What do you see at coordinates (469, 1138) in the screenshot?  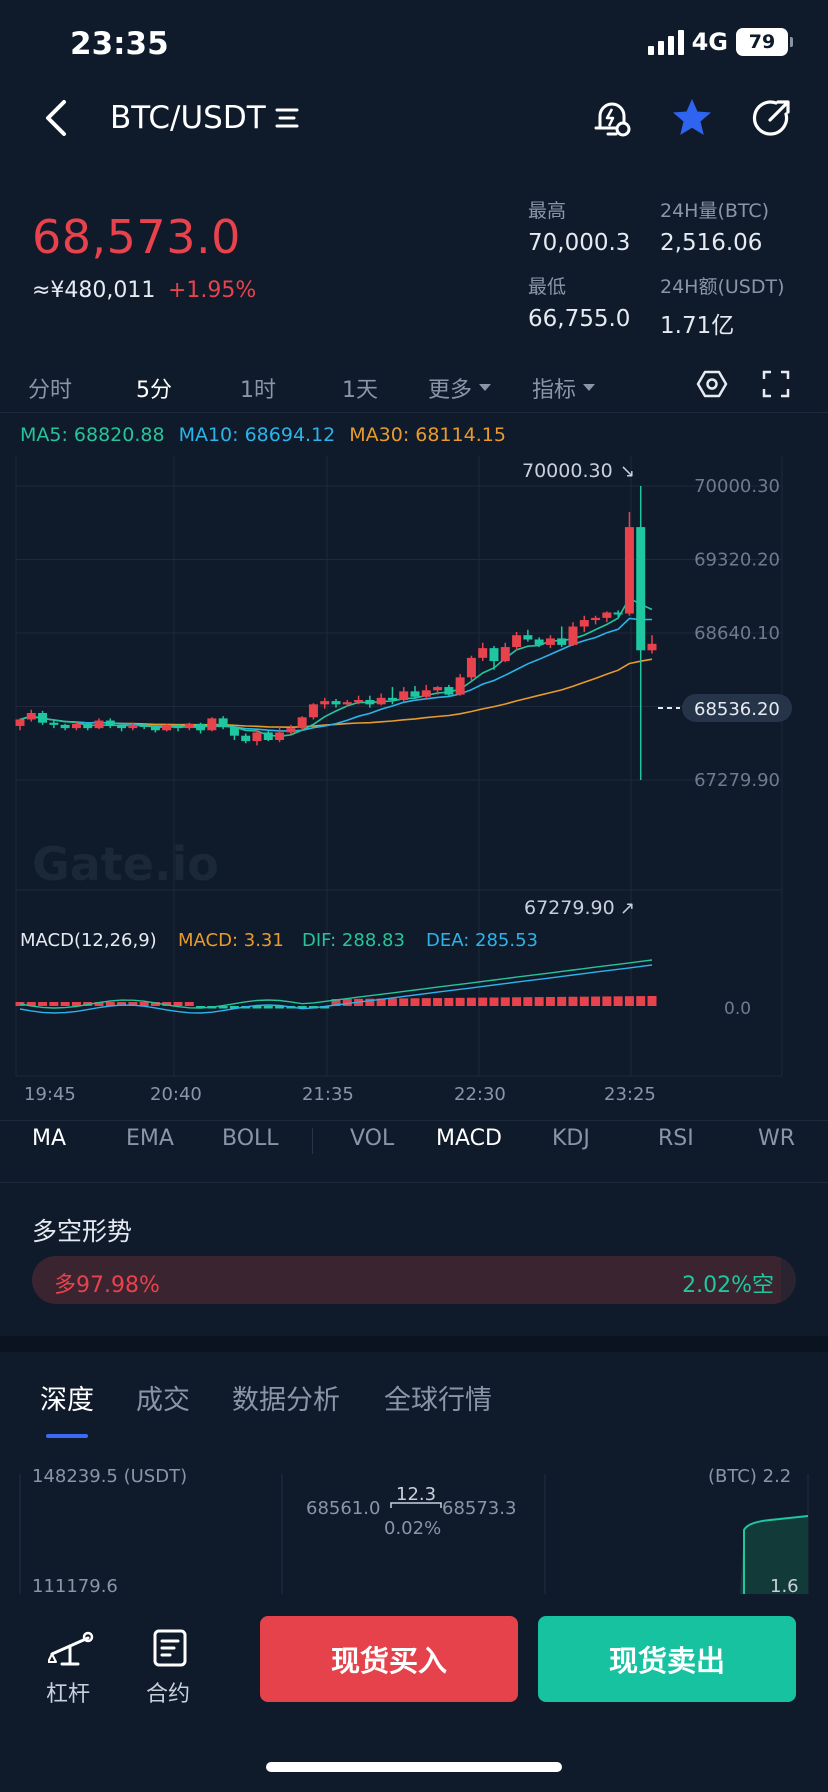 I see `ind-macd: MACD` at bounding box center [469, 1138].